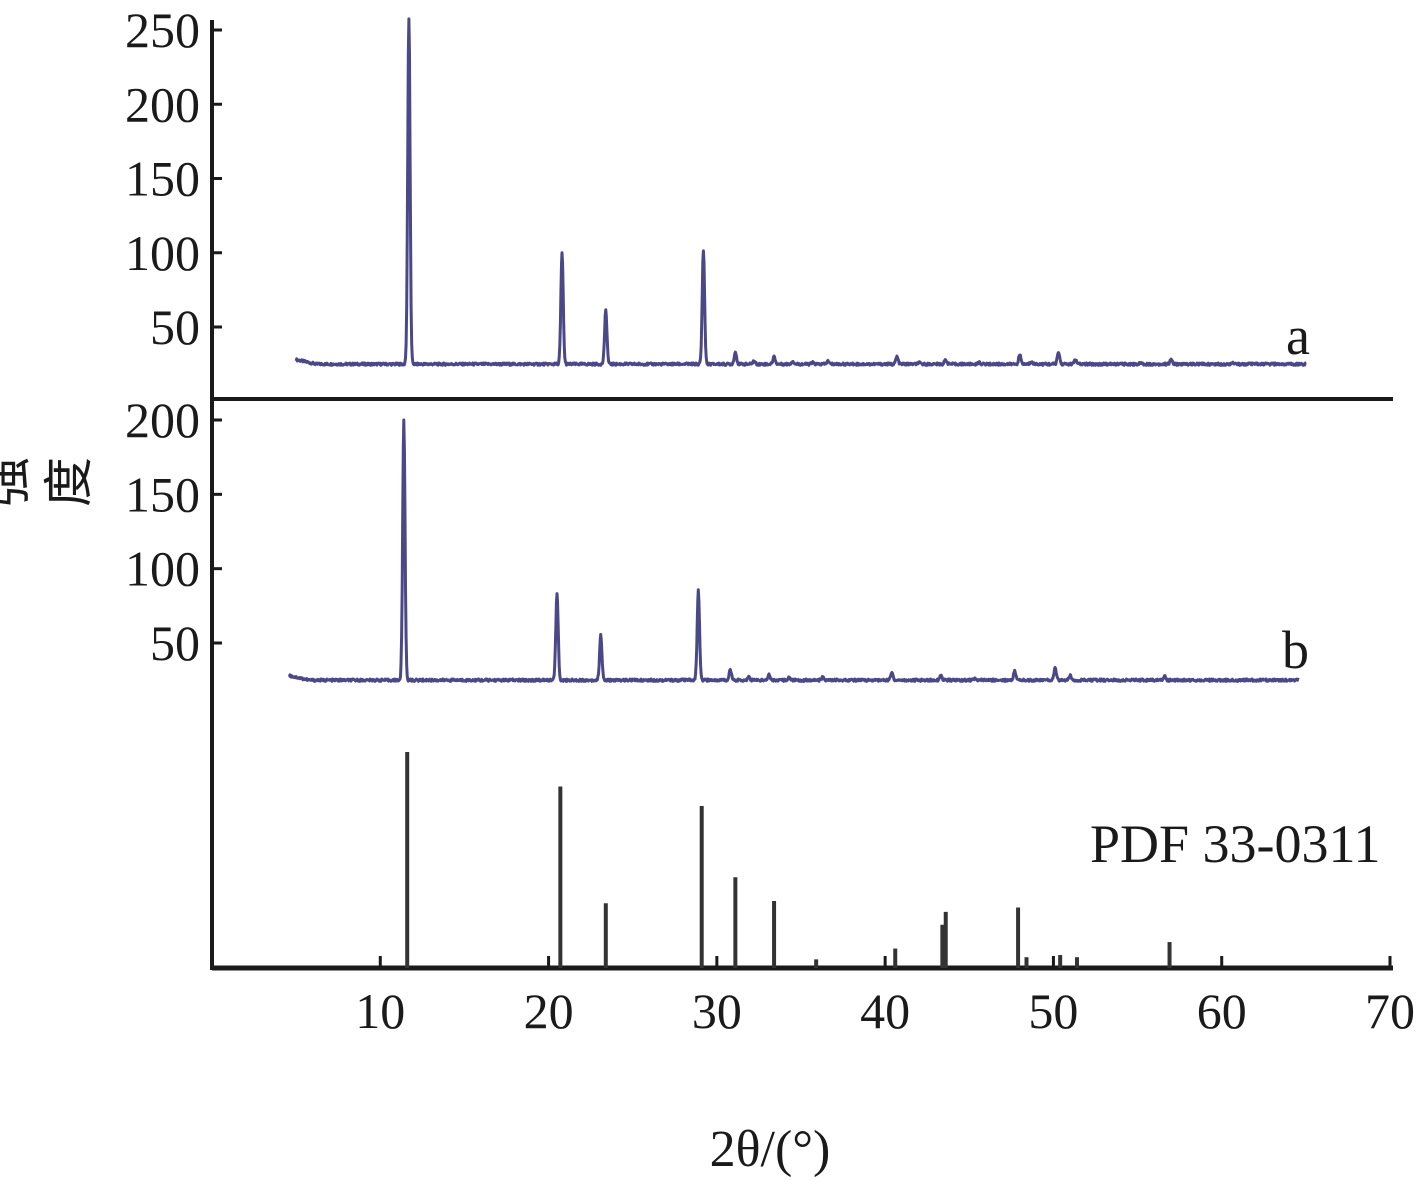  I want to click on y-tick-label-a-150: 150, so click(162, 179).